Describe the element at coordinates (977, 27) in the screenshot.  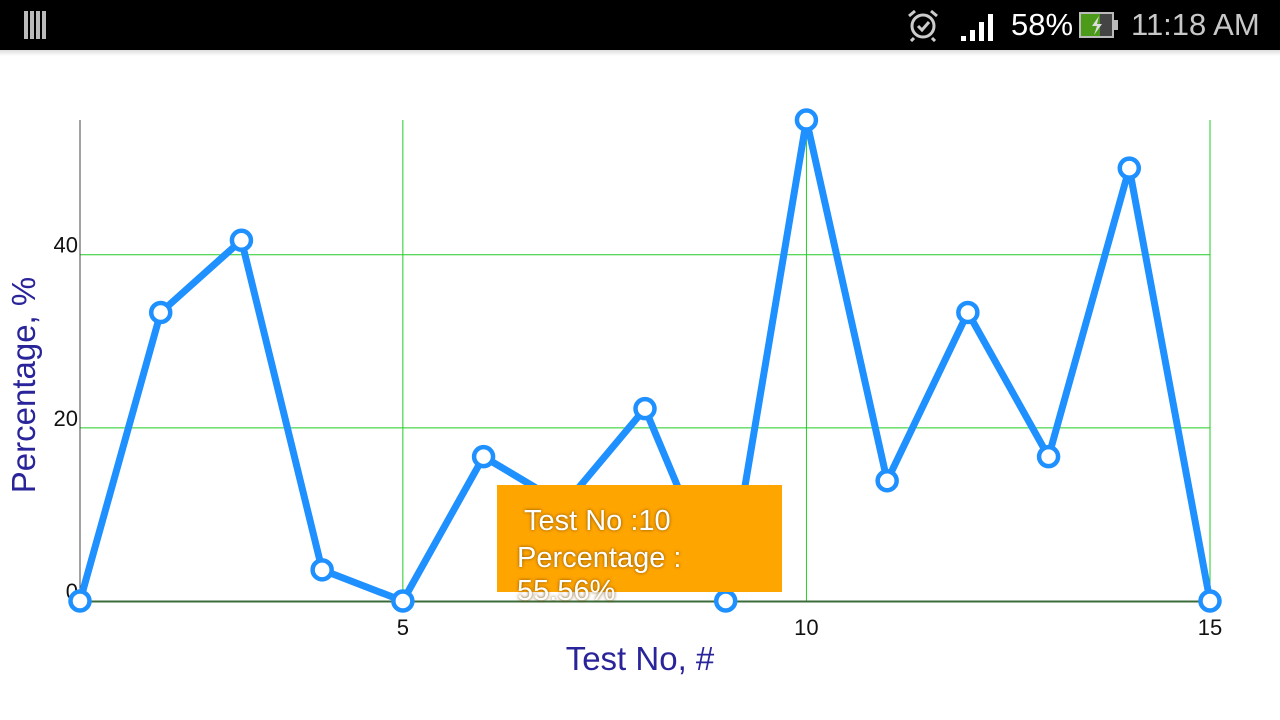
I see `signal-icon` at that location.